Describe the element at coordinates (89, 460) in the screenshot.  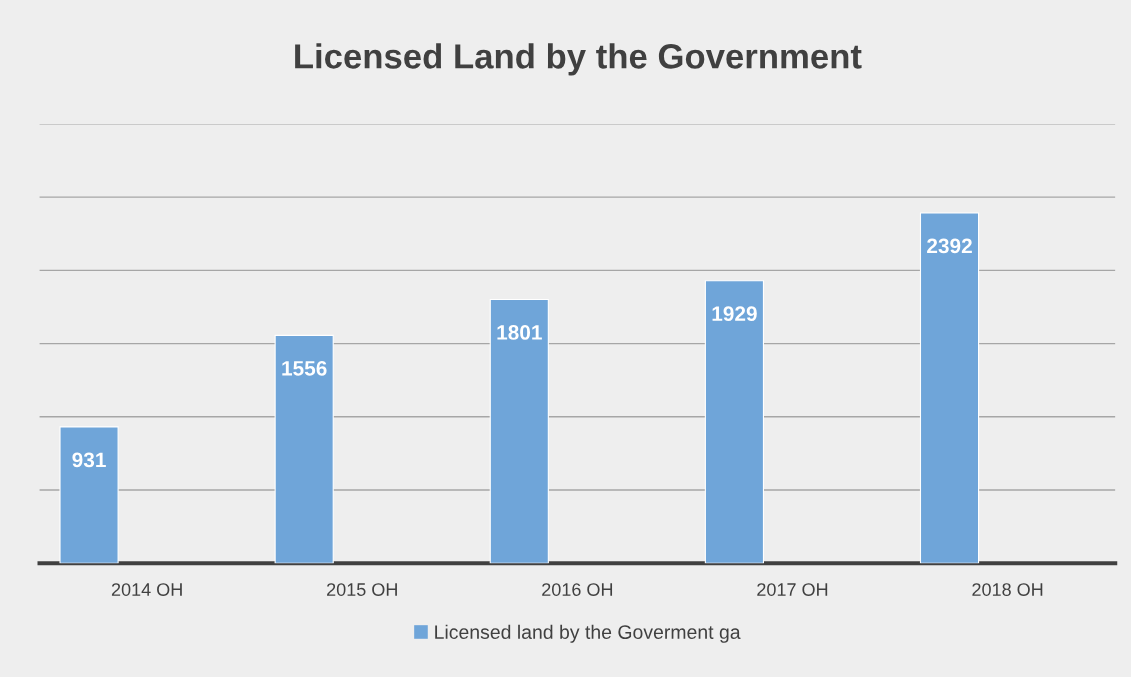
I see `data-label: 931` at that location.